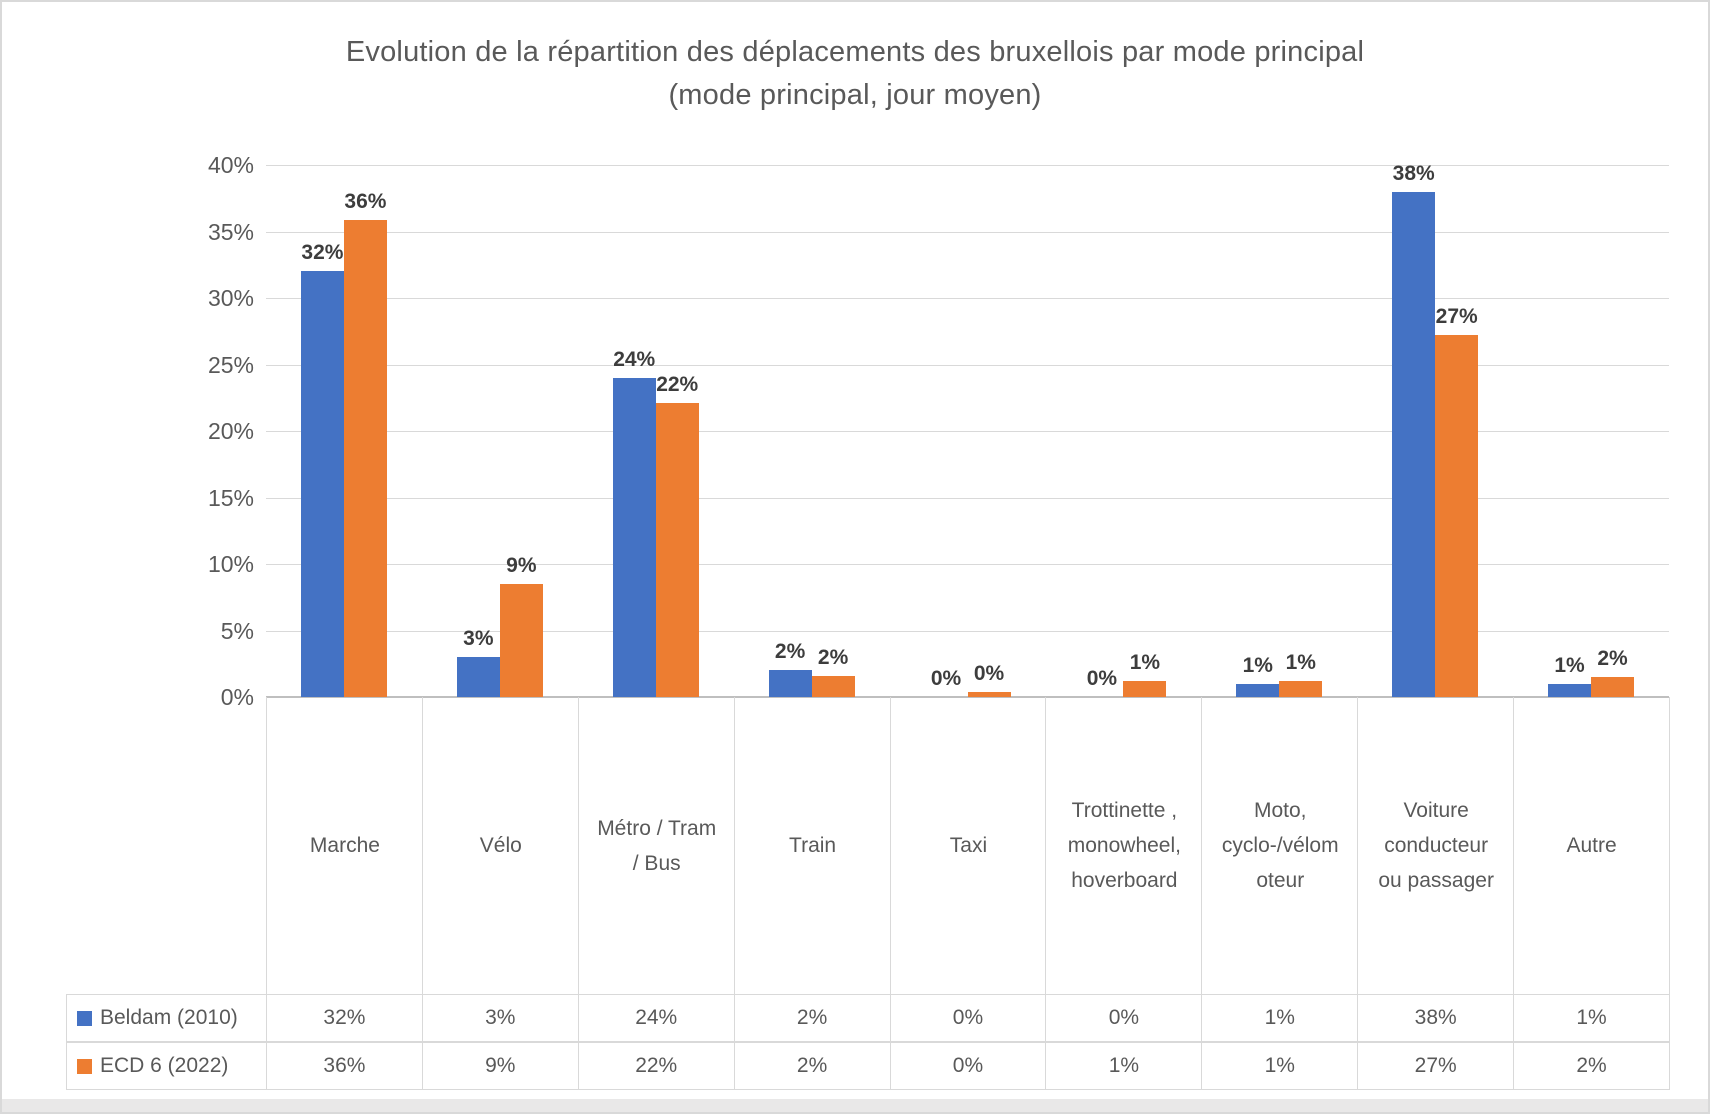 This screenshot has width=1710, height=1114. What do you see at coordinates (344, 1066) in the screenshot?
I see `table-value-cell: 36%` at bounding box center [344, 1066].